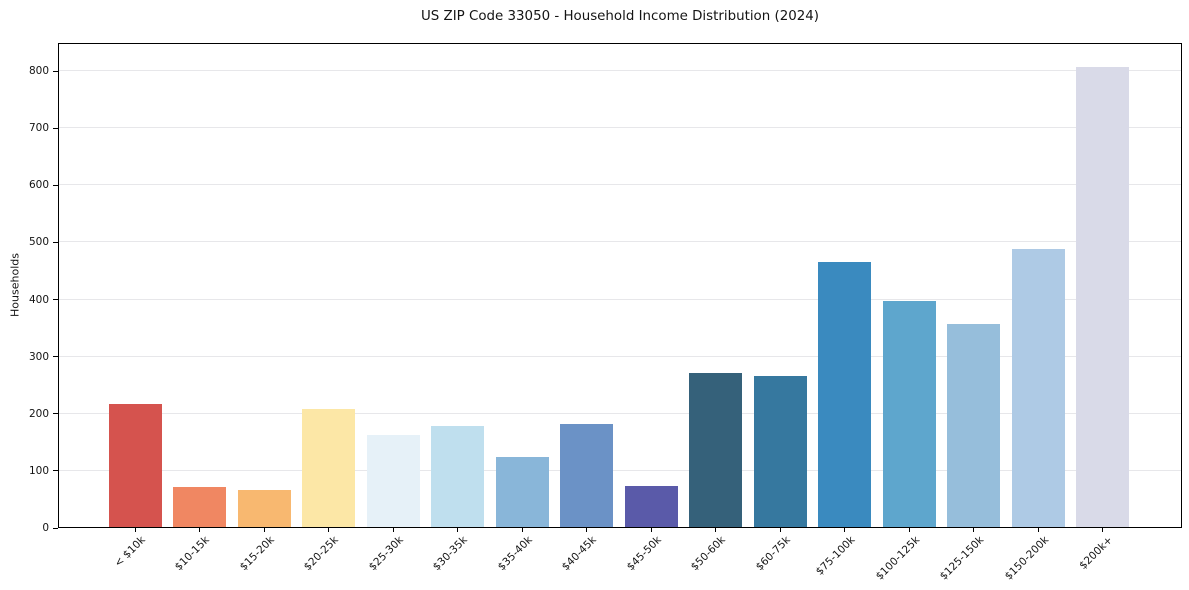  I want to click on x-tick-label-6: $35-40k, so click(515, 554).